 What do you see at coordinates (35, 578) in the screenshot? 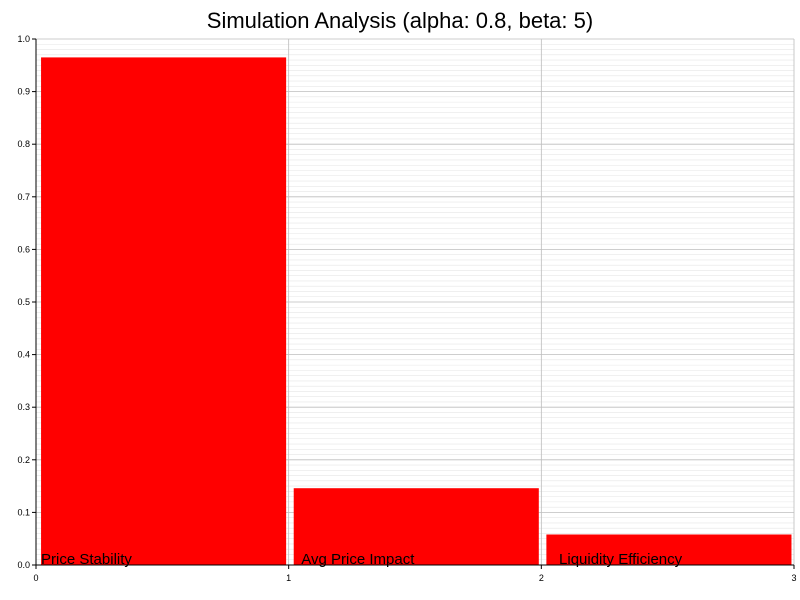
I see `x-tick-label: 0` at bounding box center [35, 578].